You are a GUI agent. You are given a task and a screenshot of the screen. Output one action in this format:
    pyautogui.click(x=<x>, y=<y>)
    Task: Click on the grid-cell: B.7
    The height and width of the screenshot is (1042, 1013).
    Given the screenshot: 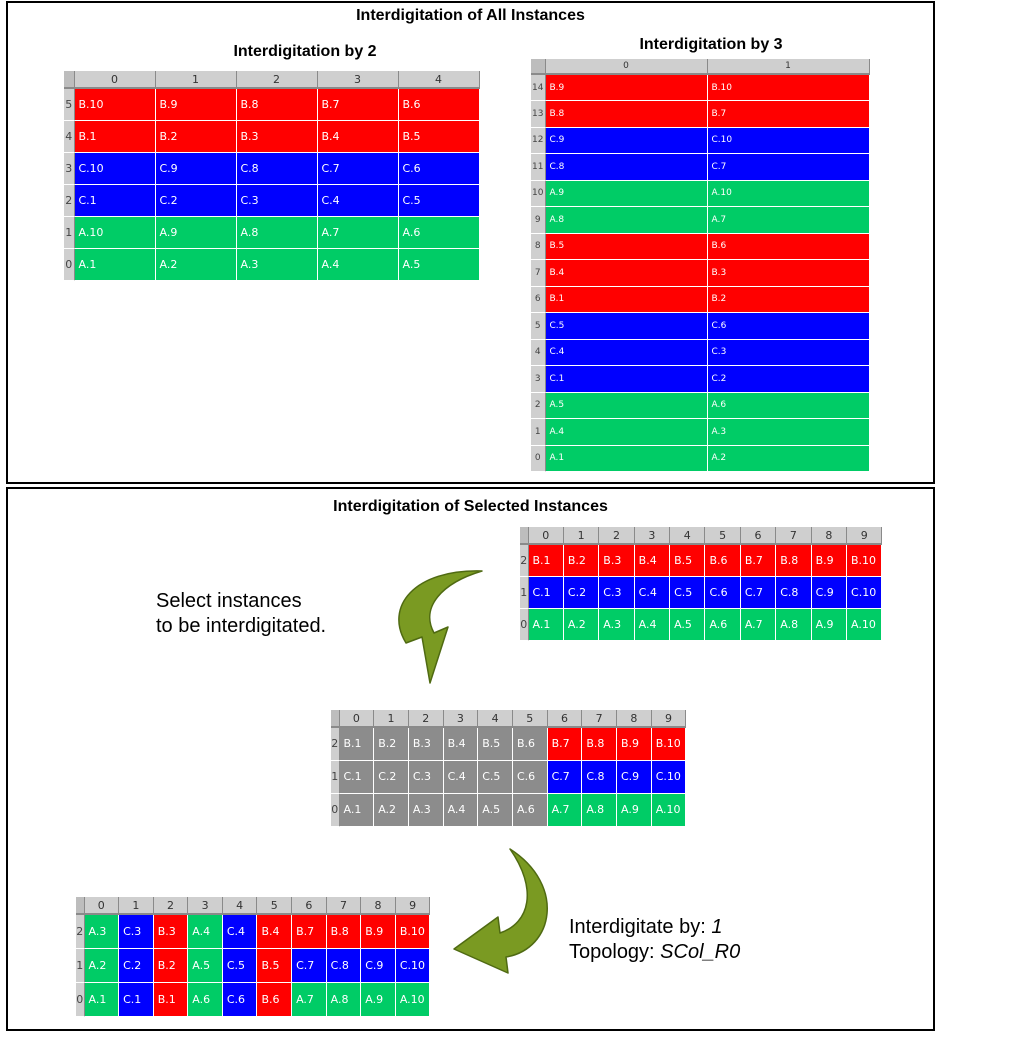 What is the action you would take?
    pyautogui.click(x=788, y=114)
    